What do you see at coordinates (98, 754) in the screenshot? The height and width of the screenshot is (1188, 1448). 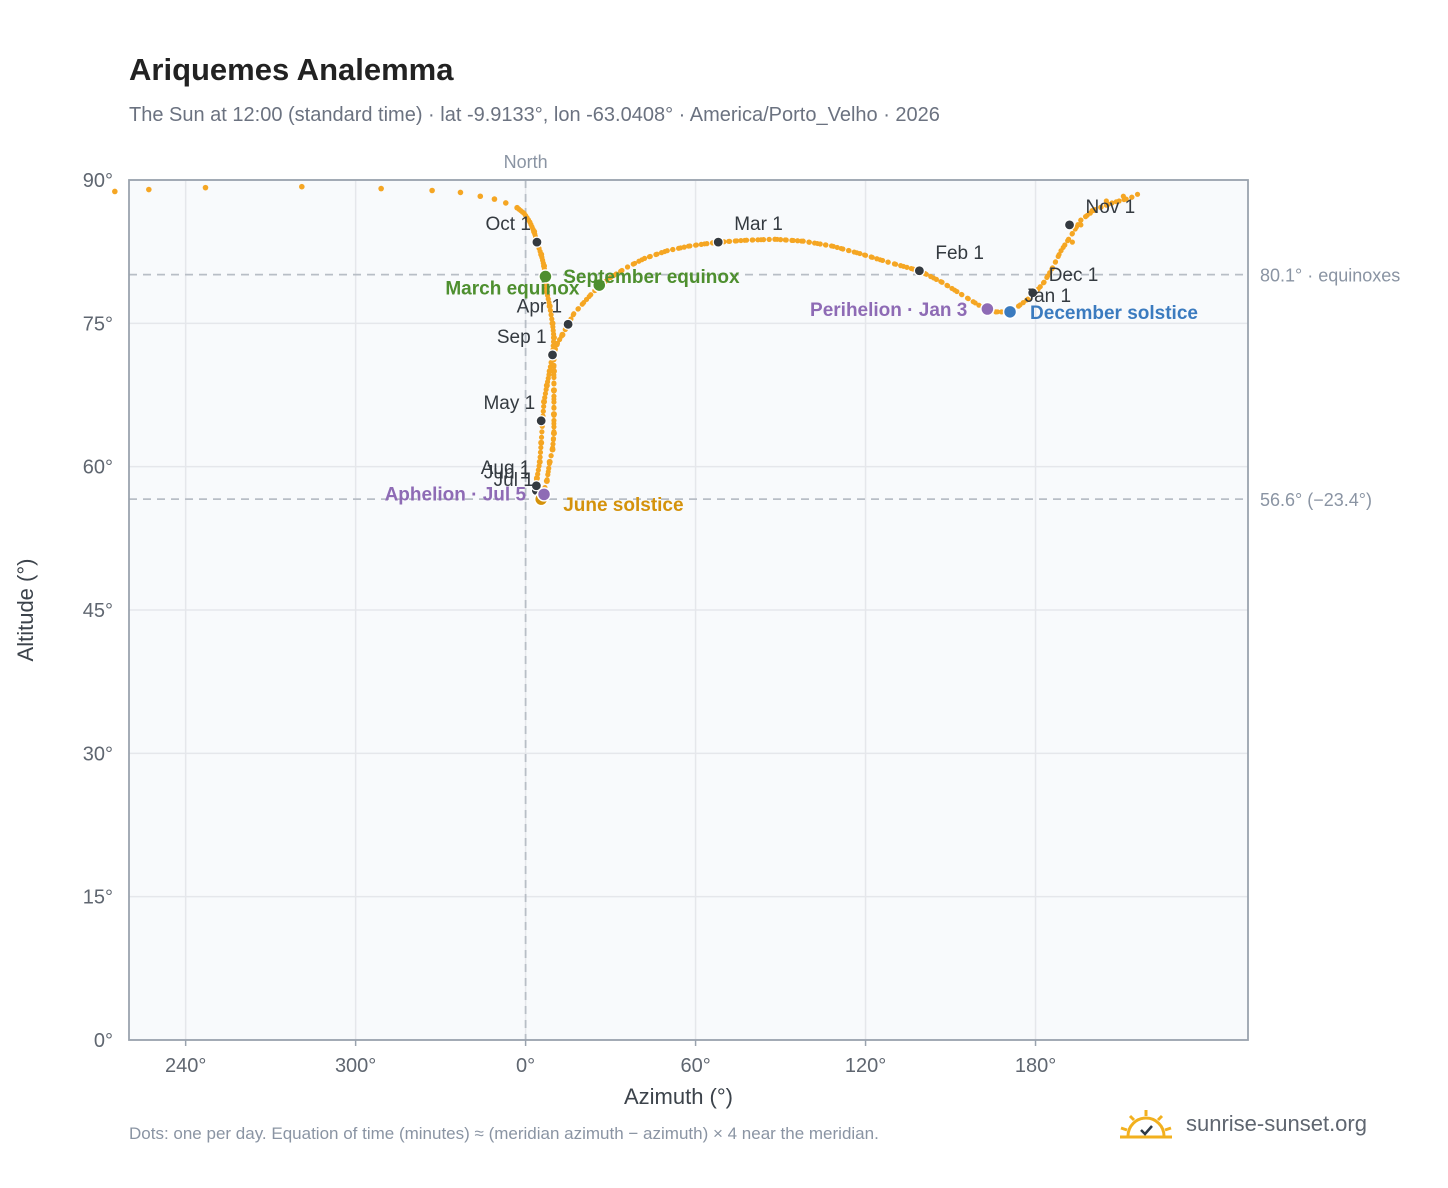 I see `y-tick-label: 30°` at bounding box center [98, 754].